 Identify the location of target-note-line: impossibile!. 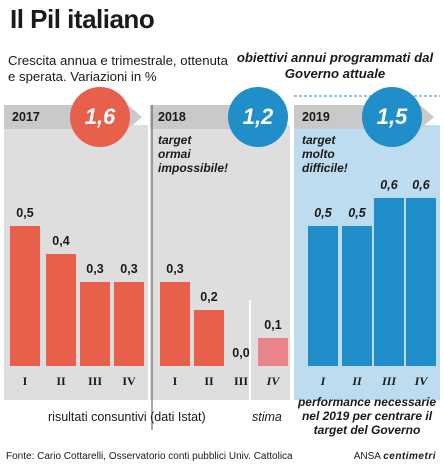
(193, 168).